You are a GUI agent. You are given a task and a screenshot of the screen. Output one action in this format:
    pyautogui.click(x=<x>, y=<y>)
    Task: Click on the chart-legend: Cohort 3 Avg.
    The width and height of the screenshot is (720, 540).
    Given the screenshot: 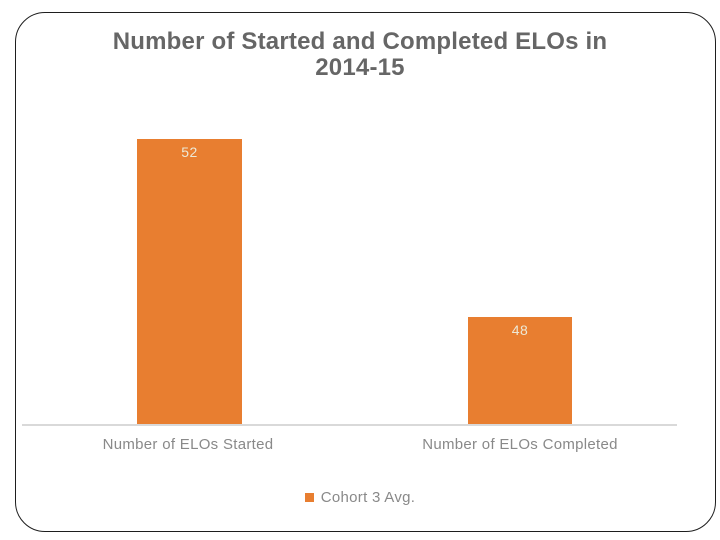 What is the action you would take?
    pyautogui.click(x=360, y=497)
    